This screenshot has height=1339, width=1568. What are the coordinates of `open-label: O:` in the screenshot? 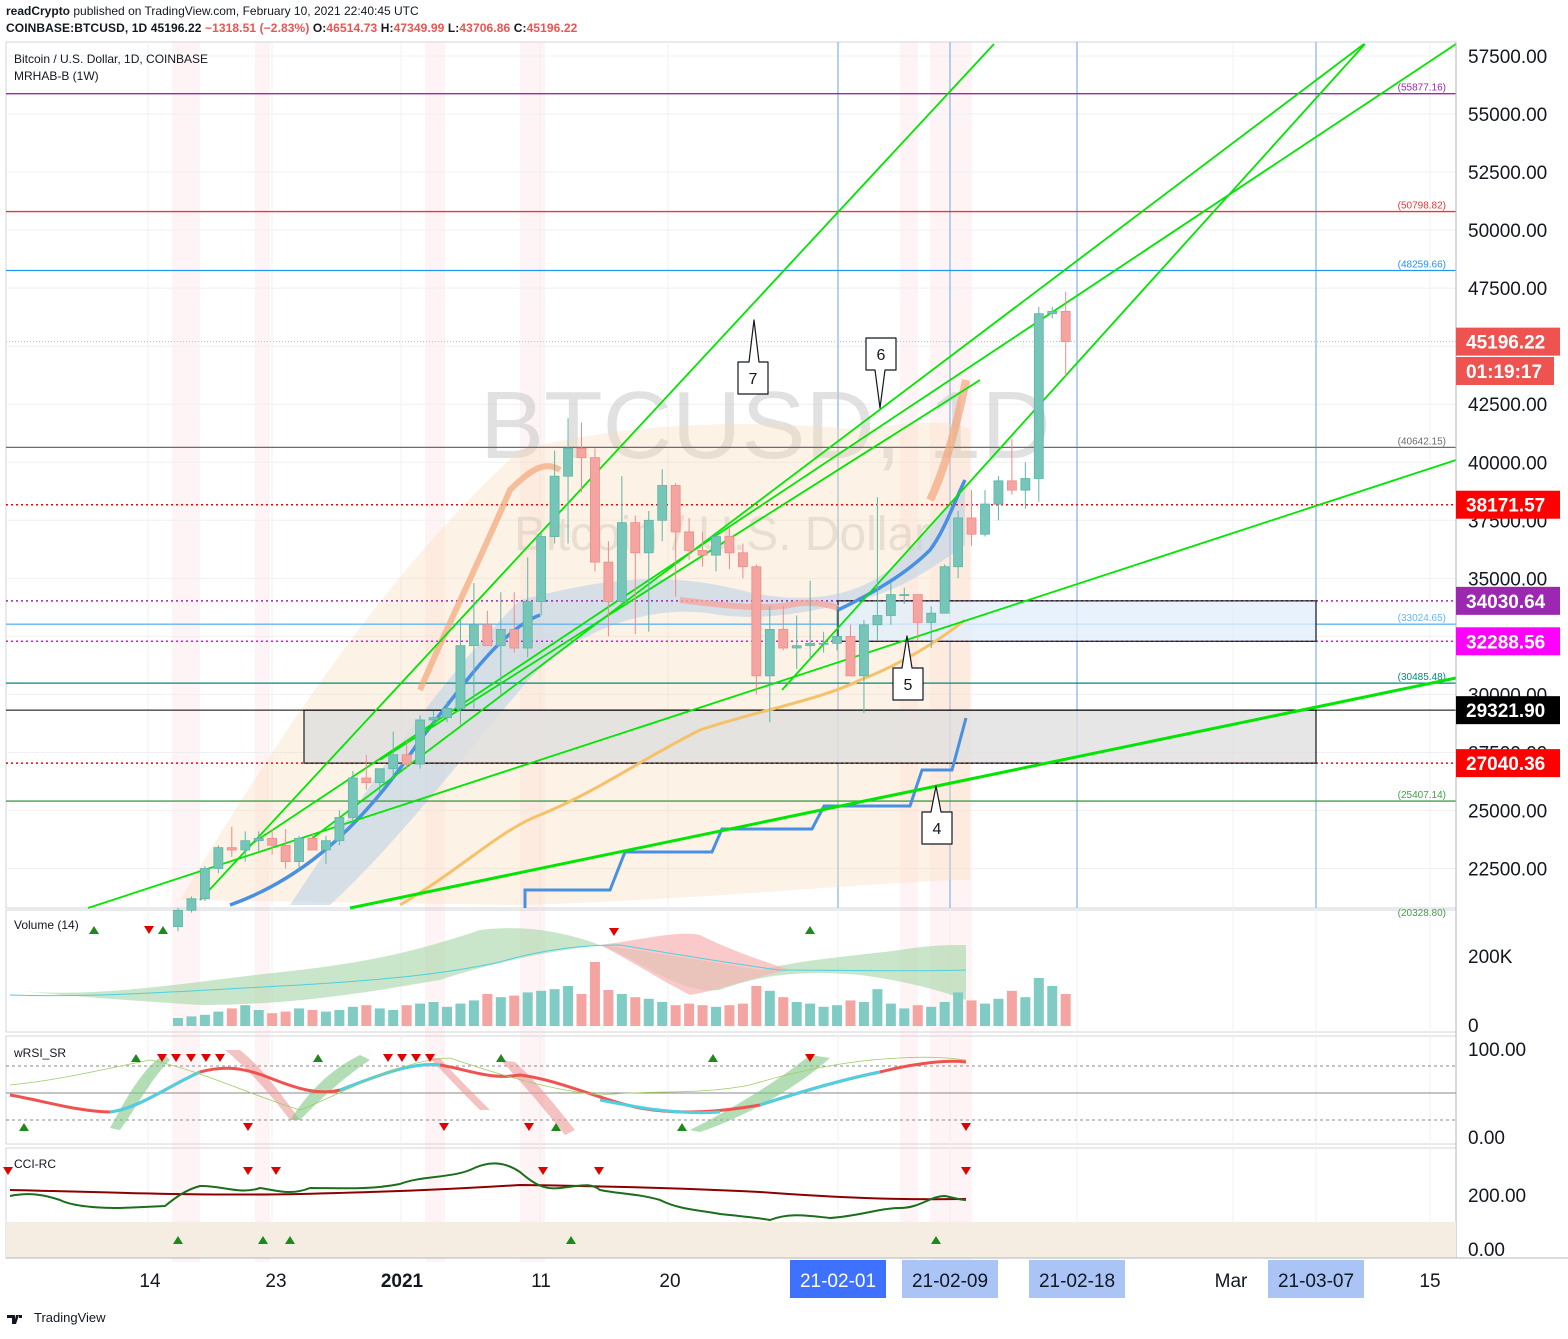 It's located at (319, 28).